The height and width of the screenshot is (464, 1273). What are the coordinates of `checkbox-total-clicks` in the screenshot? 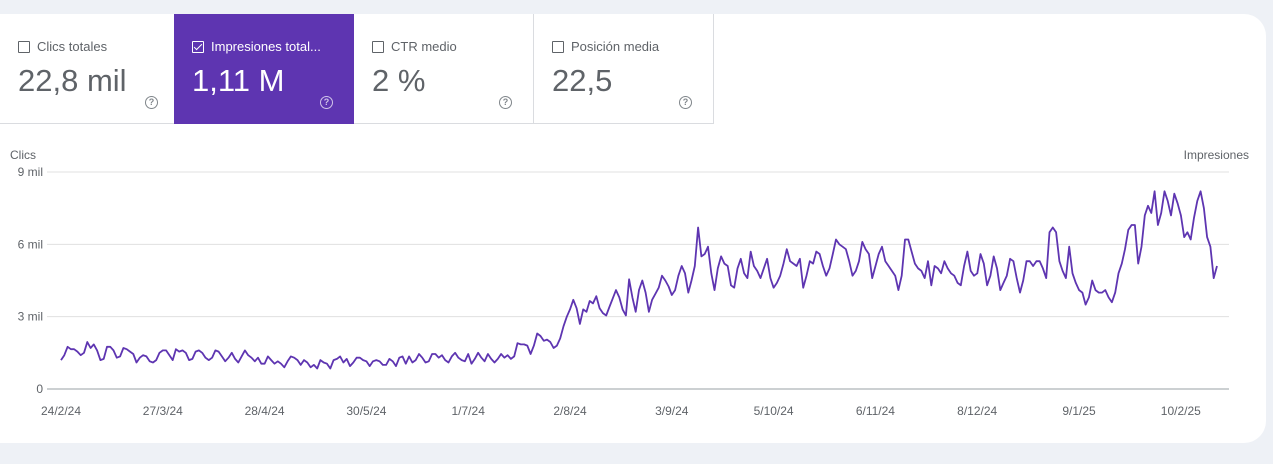 It's located at (24, 46).